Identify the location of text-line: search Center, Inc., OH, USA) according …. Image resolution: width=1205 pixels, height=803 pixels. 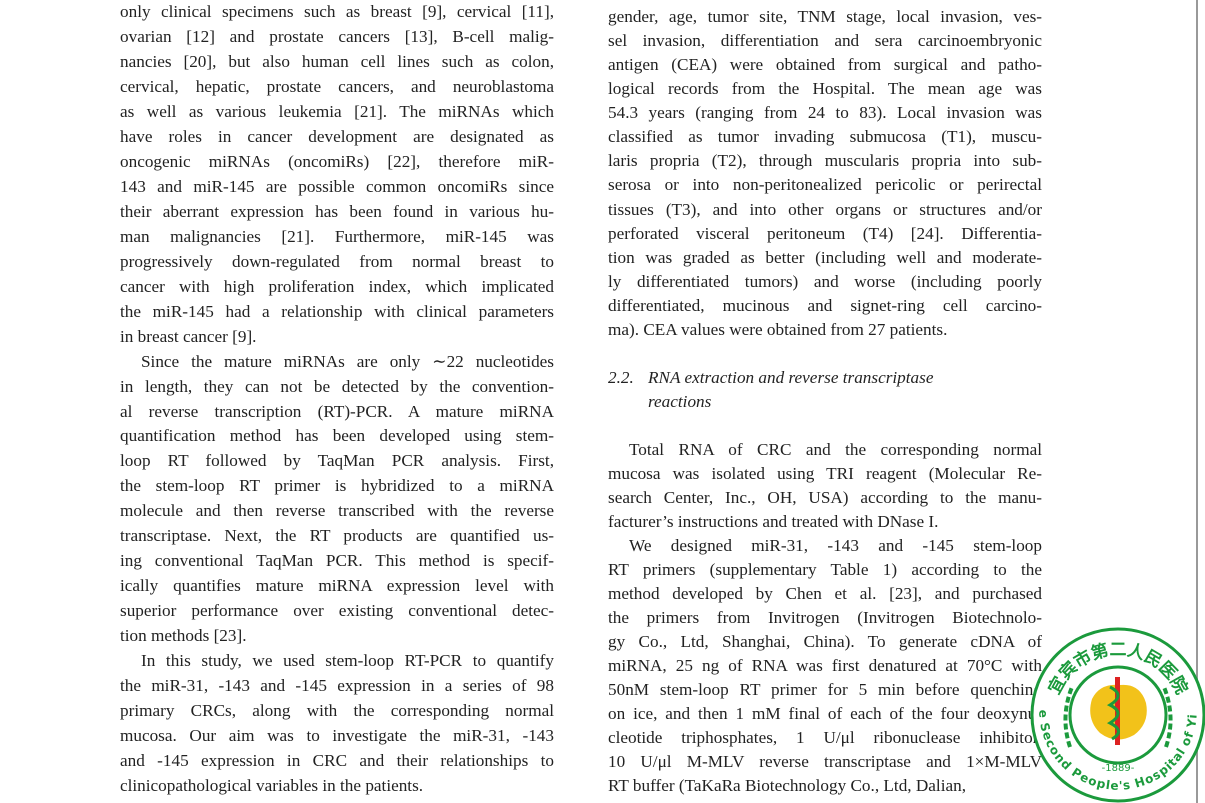
(825, 497).